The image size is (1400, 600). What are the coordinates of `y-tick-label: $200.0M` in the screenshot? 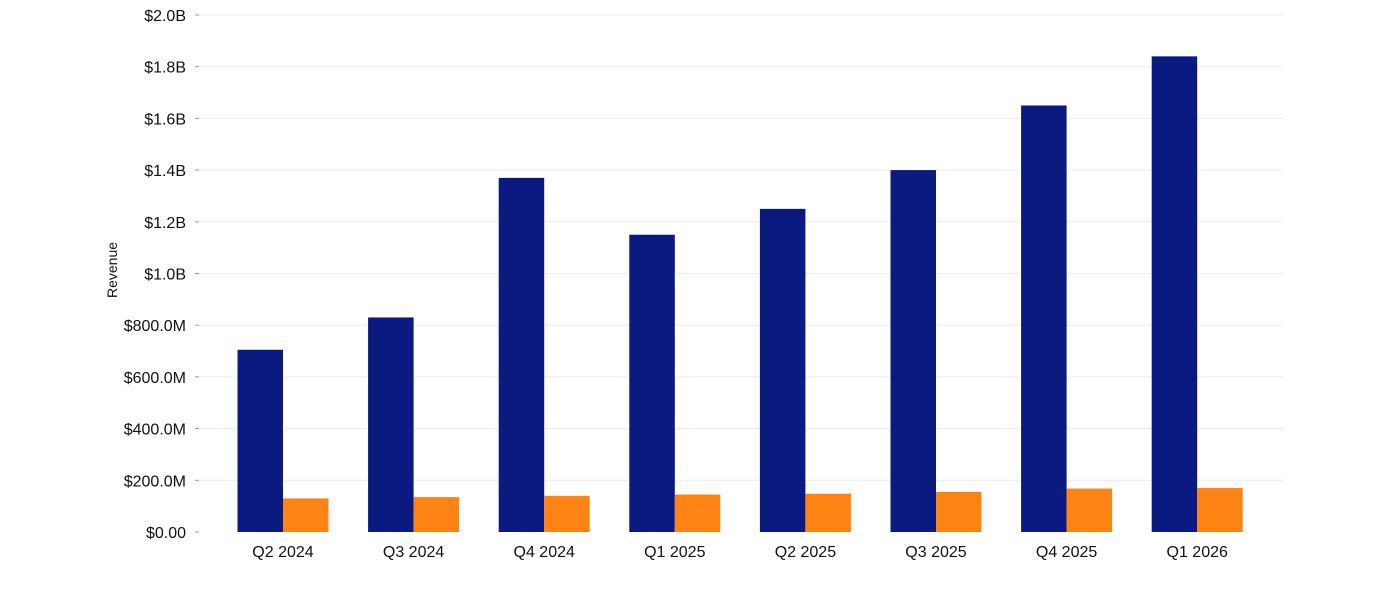 It's located at (155, 481).